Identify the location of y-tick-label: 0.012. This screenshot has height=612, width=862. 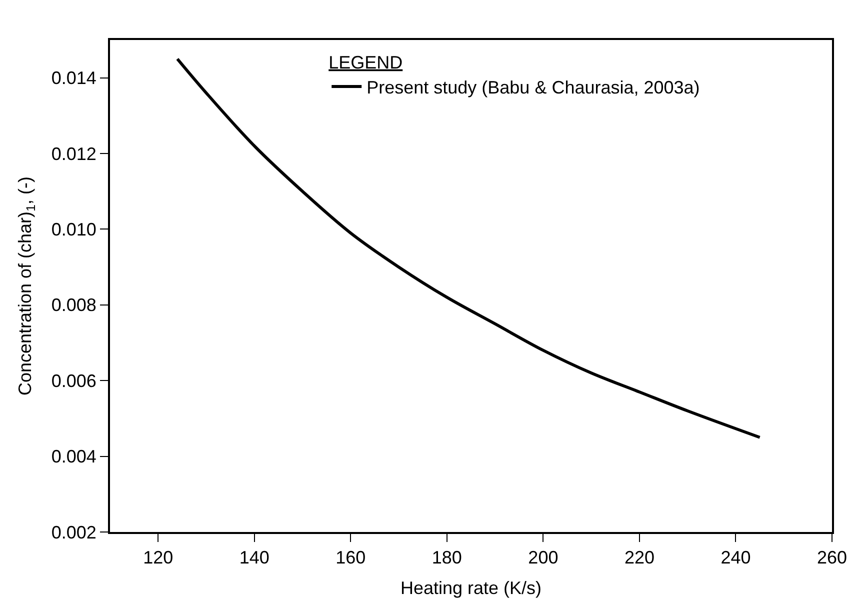
(73, 154).